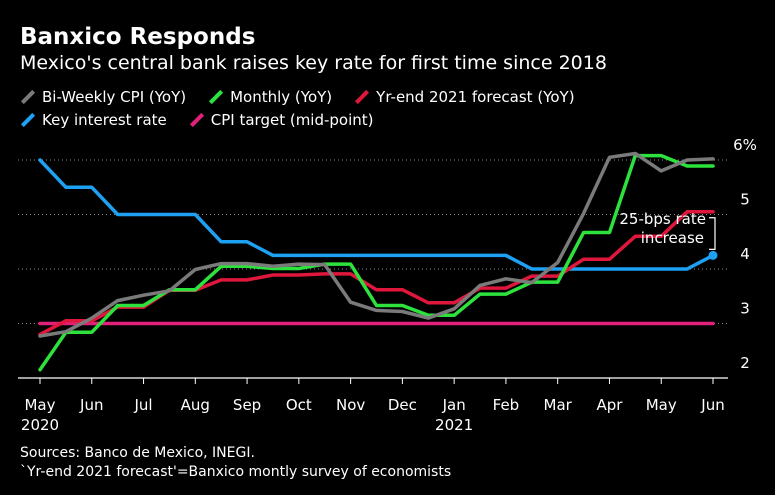 This screenshot has height=495, width=775. Describe the element at coordinates (390, 120) in the screenshot. I see `legend-row-2: Key interest rate CPI target (mid-point)` at that location.